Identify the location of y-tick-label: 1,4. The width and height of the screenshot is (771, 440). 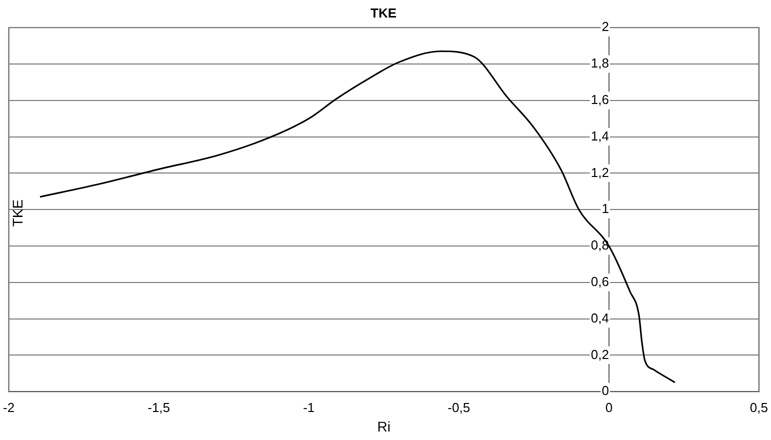
(599, 136).